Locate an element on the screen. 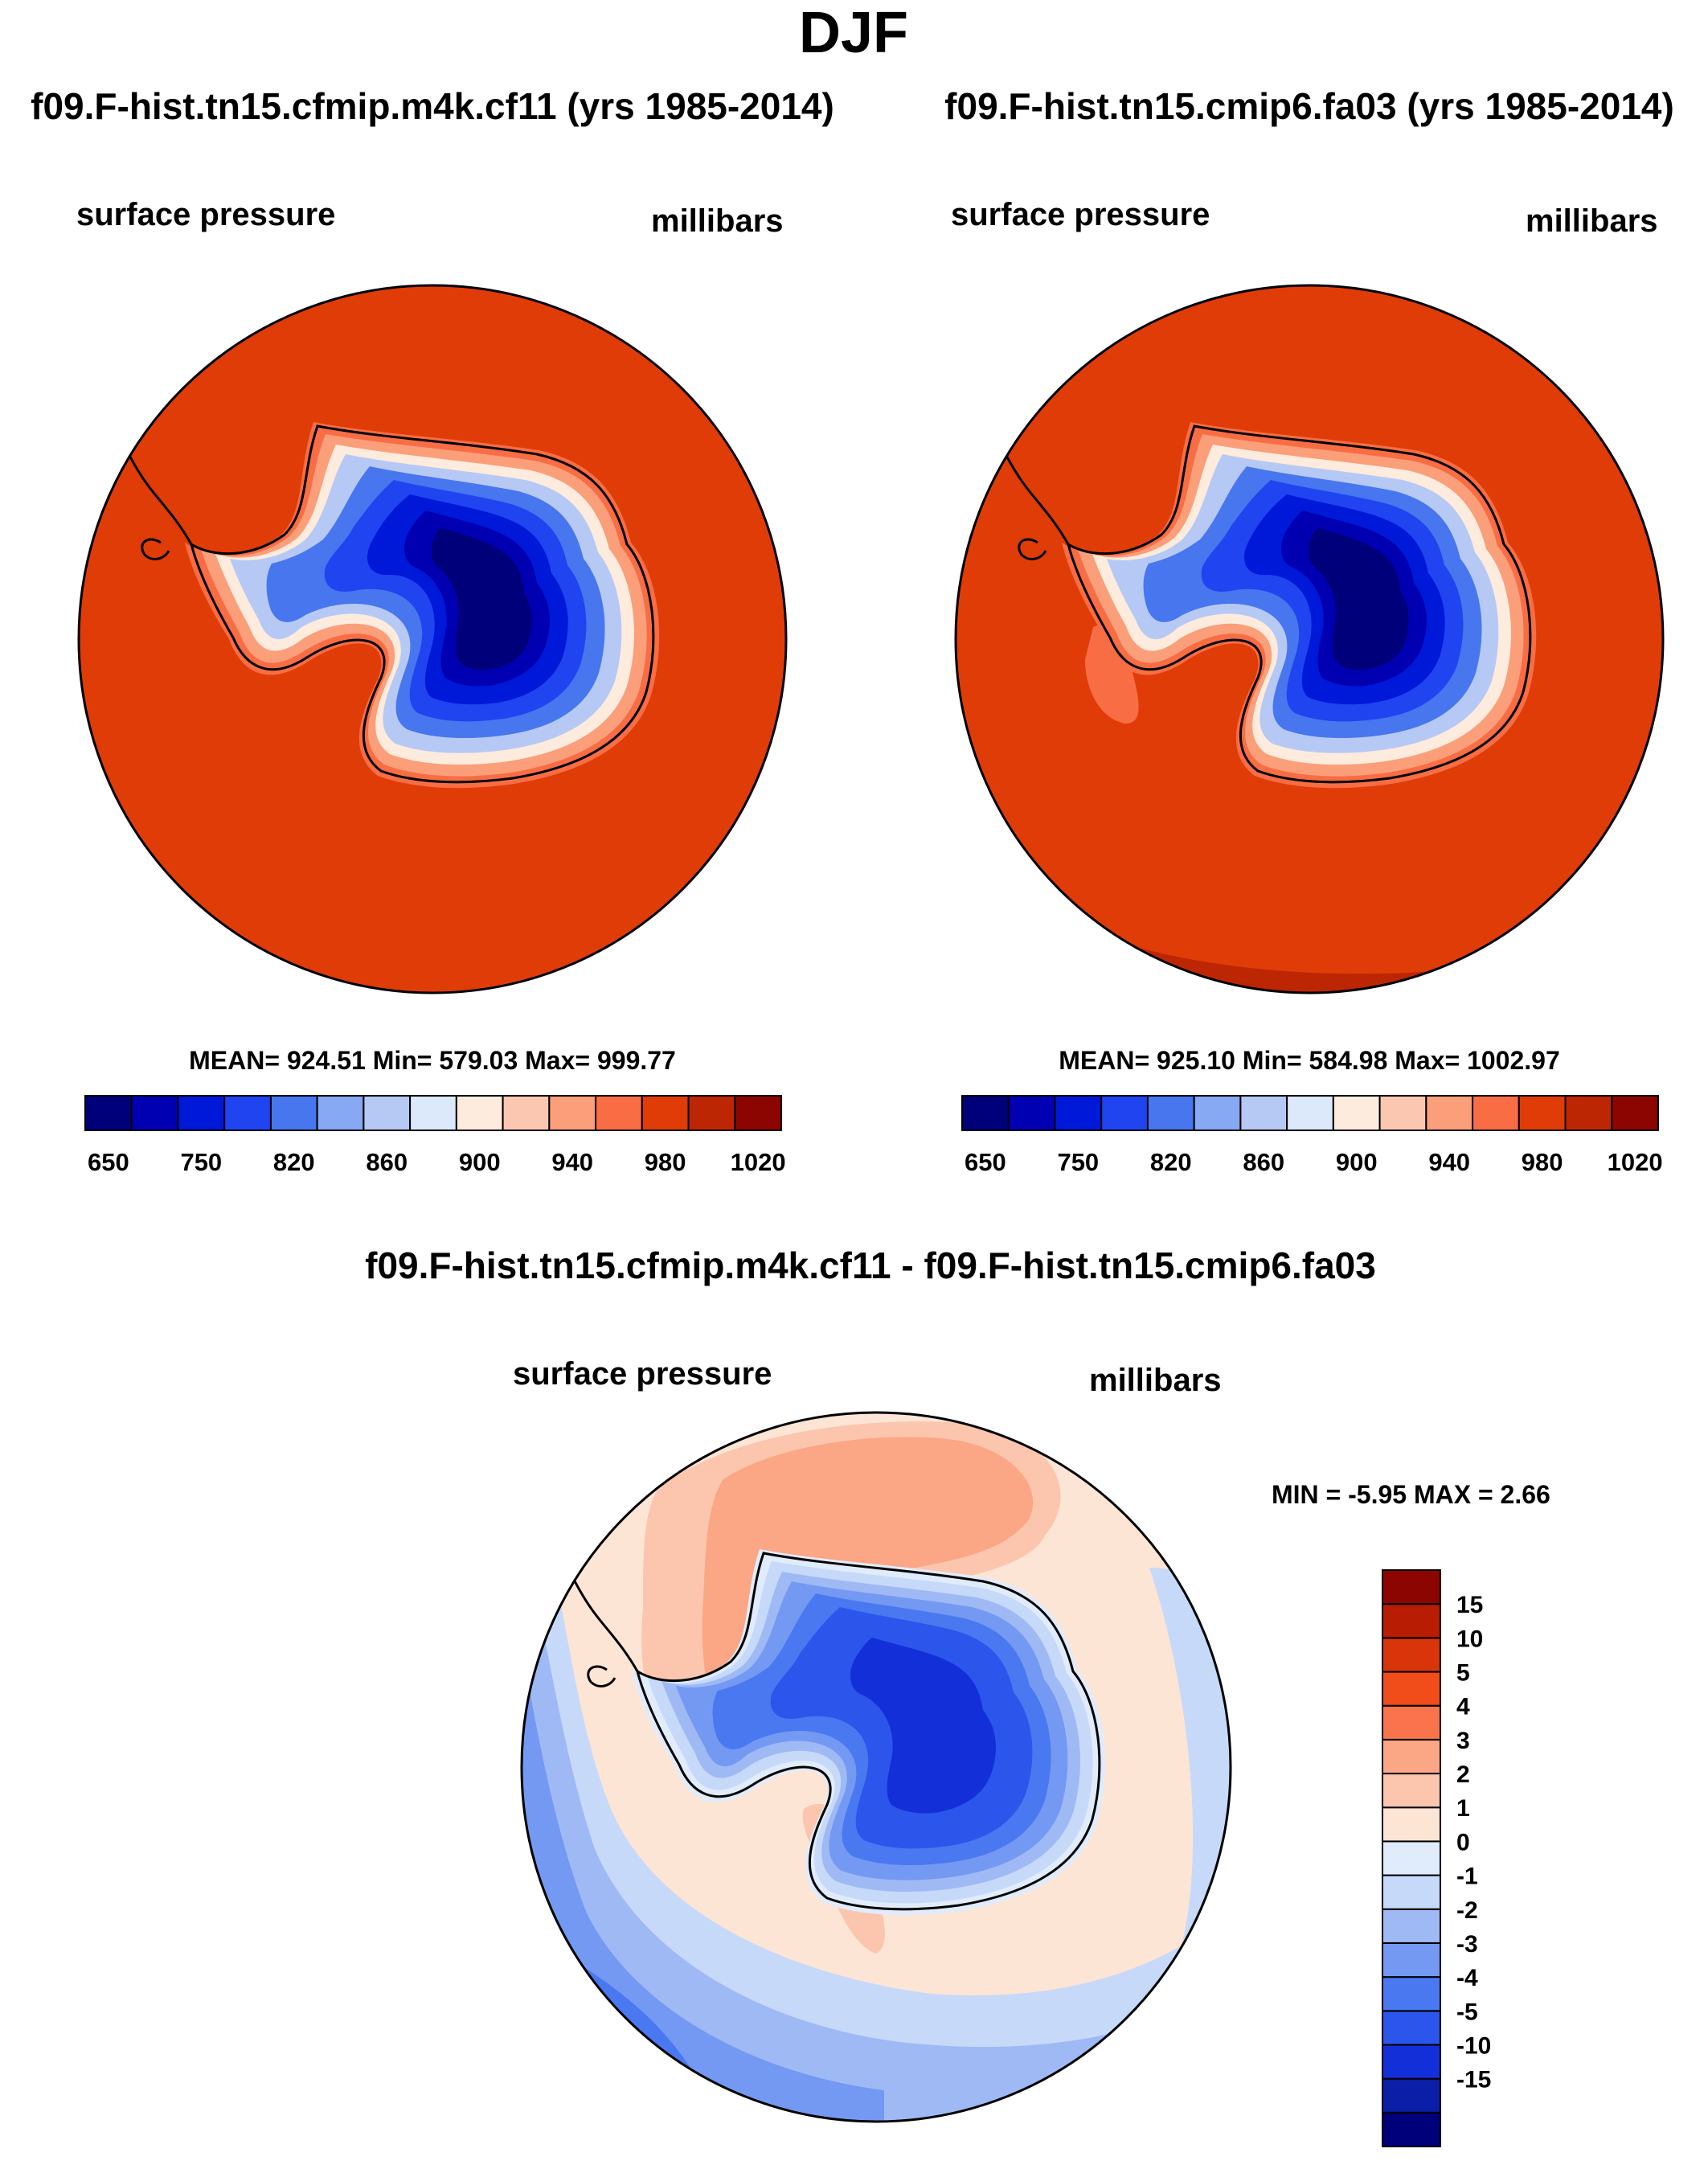 Image resolution: width=1708 pixels, height=2165 pixels. panel-b-stats: MEAN= 925.10 Min= 584.98 Max= 1002.97 is located at coordinates (1309, 1060).